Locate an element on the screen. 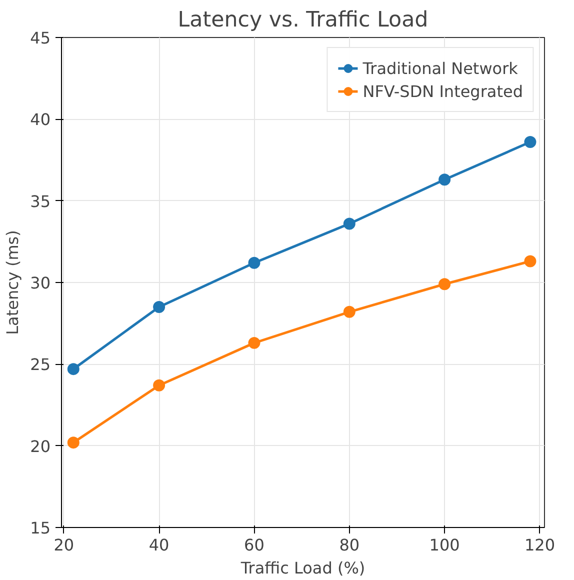 The height and width of the screenshot is (580, 574). chart-title: Latency vs. Traffic Load is located at coordinates (303, 20).